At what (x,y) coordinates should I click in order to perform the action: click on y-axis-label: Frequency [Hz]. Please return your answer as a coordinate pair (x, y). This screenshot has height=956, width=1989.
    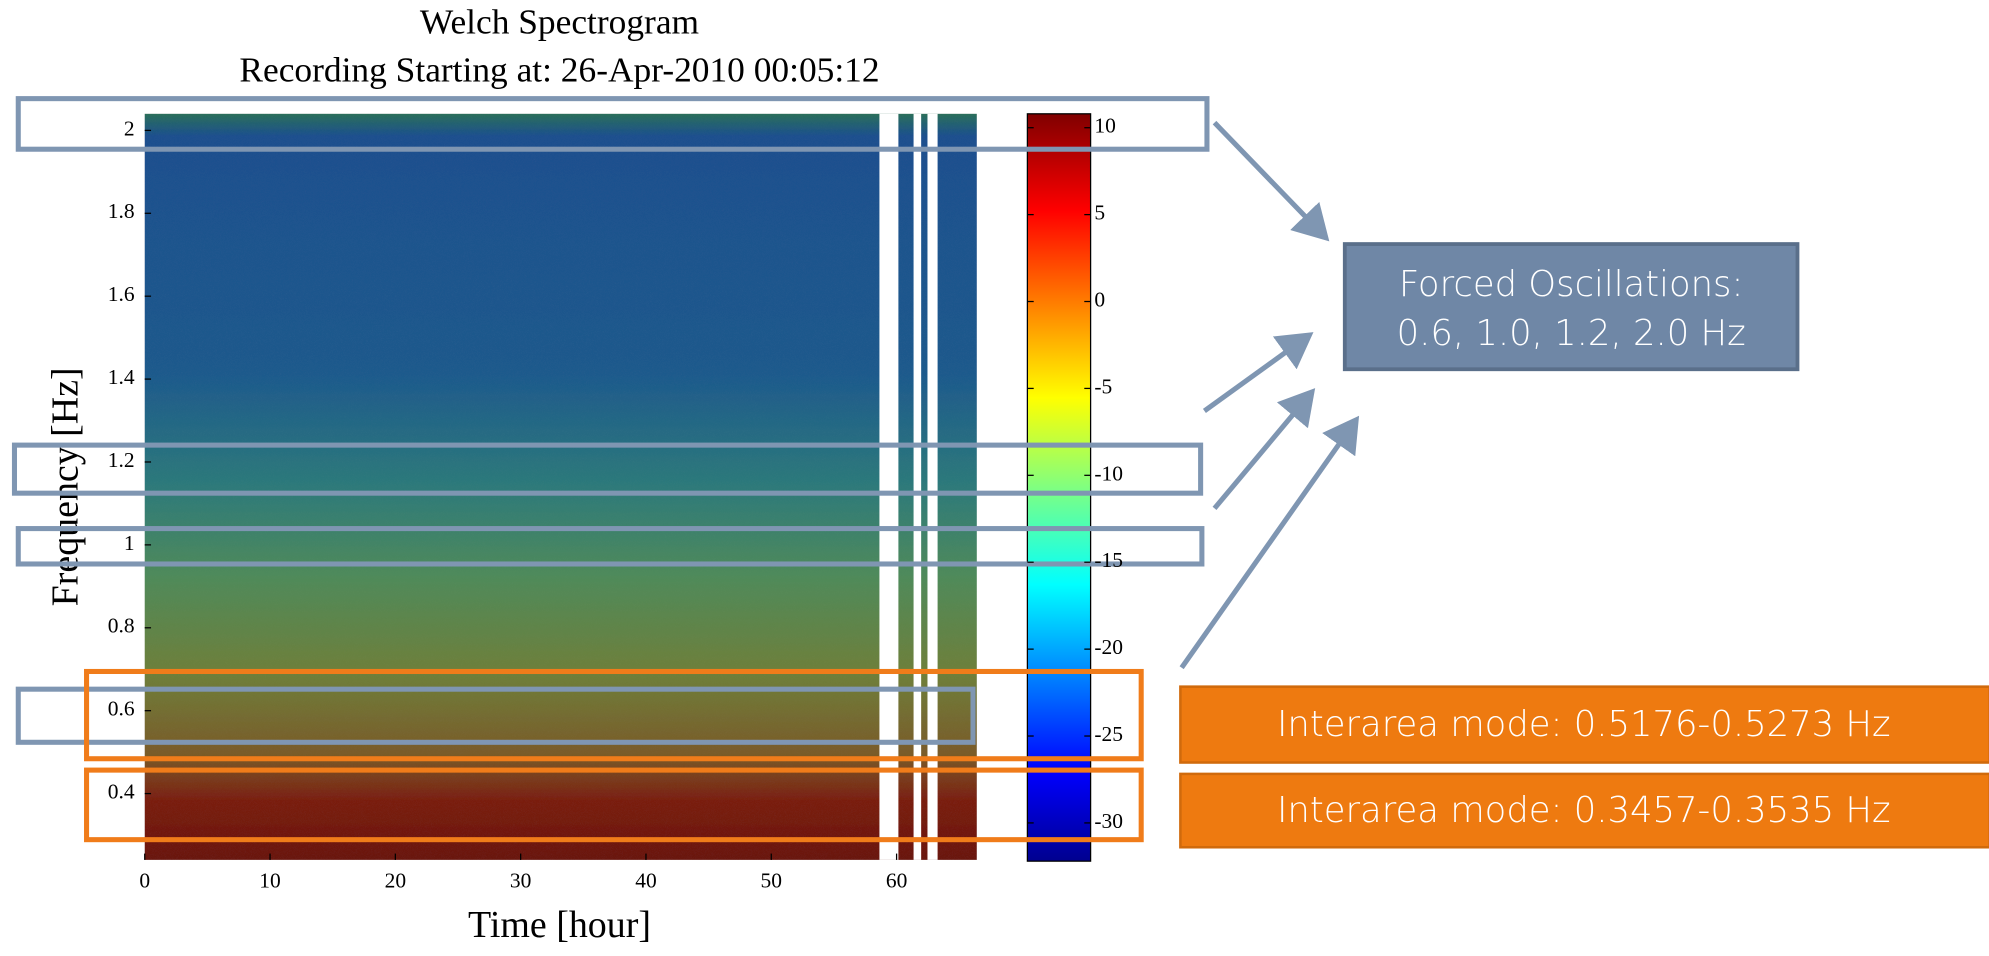
    Looking at the image, I should click on (66, 486).